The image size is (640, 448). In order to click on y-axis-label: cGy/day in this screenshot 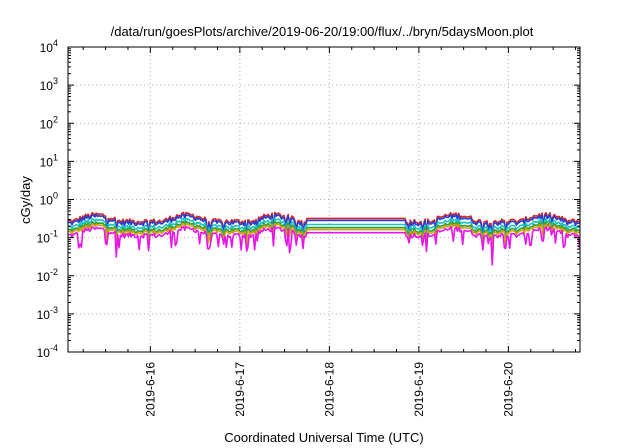, I will do `click(25, 200)`.